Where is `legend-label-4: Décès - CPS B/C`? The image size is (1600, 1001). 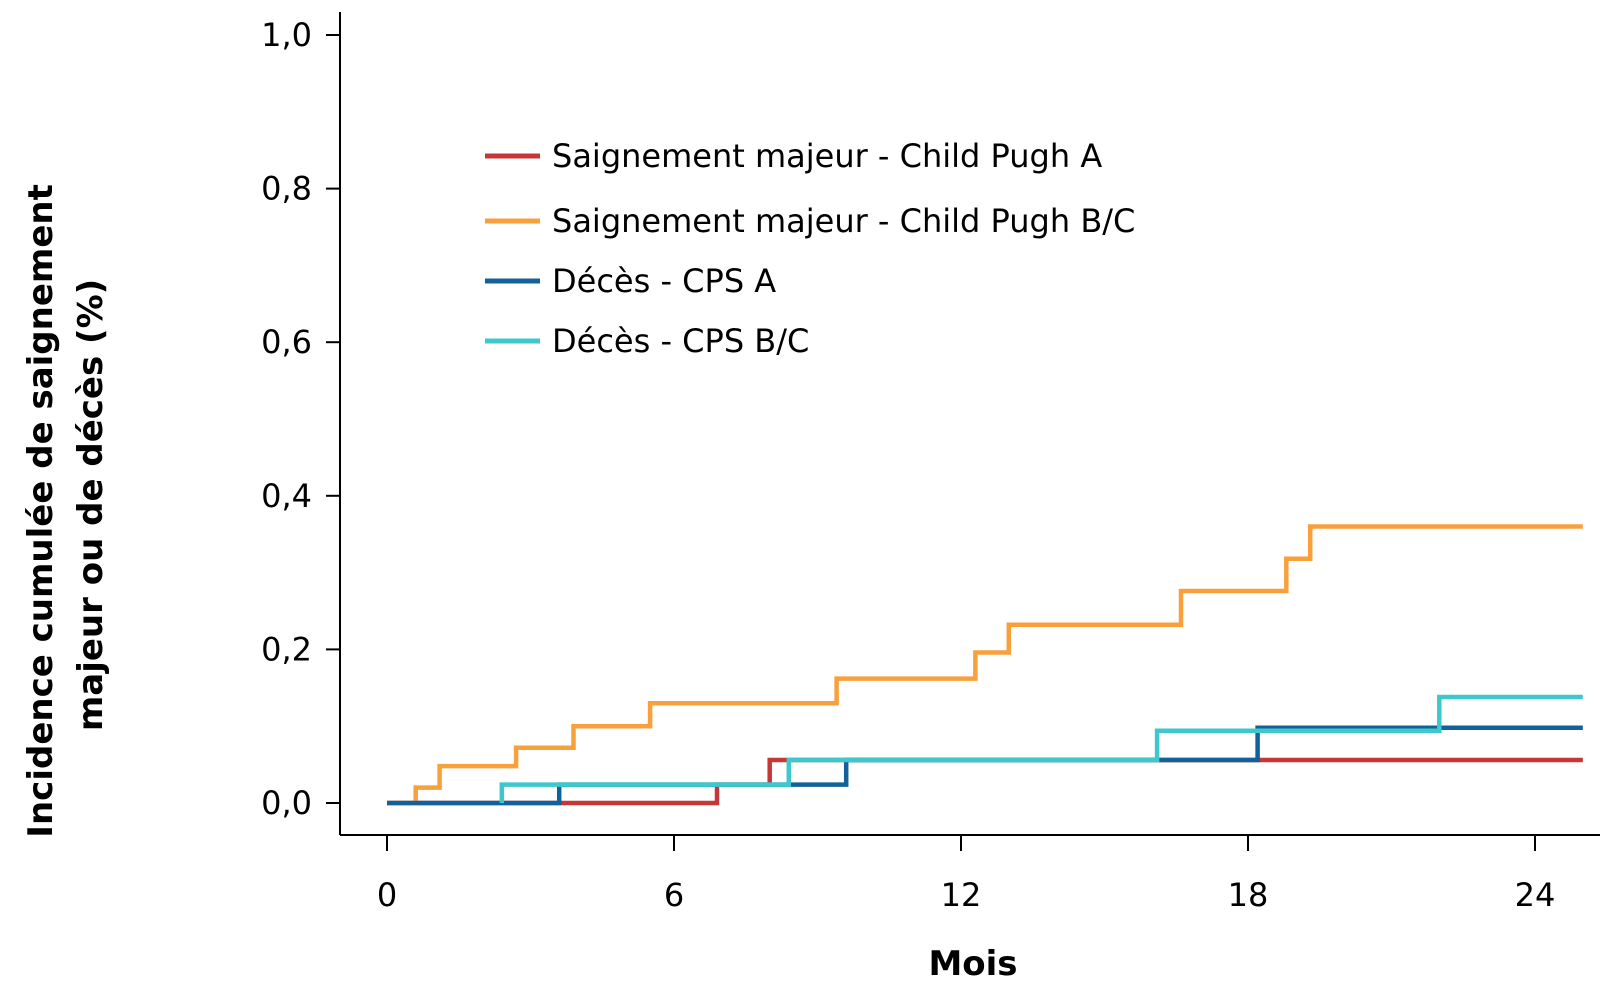 legend-label-4: Décès - CPS B/C is located at coordinates (680, 341).